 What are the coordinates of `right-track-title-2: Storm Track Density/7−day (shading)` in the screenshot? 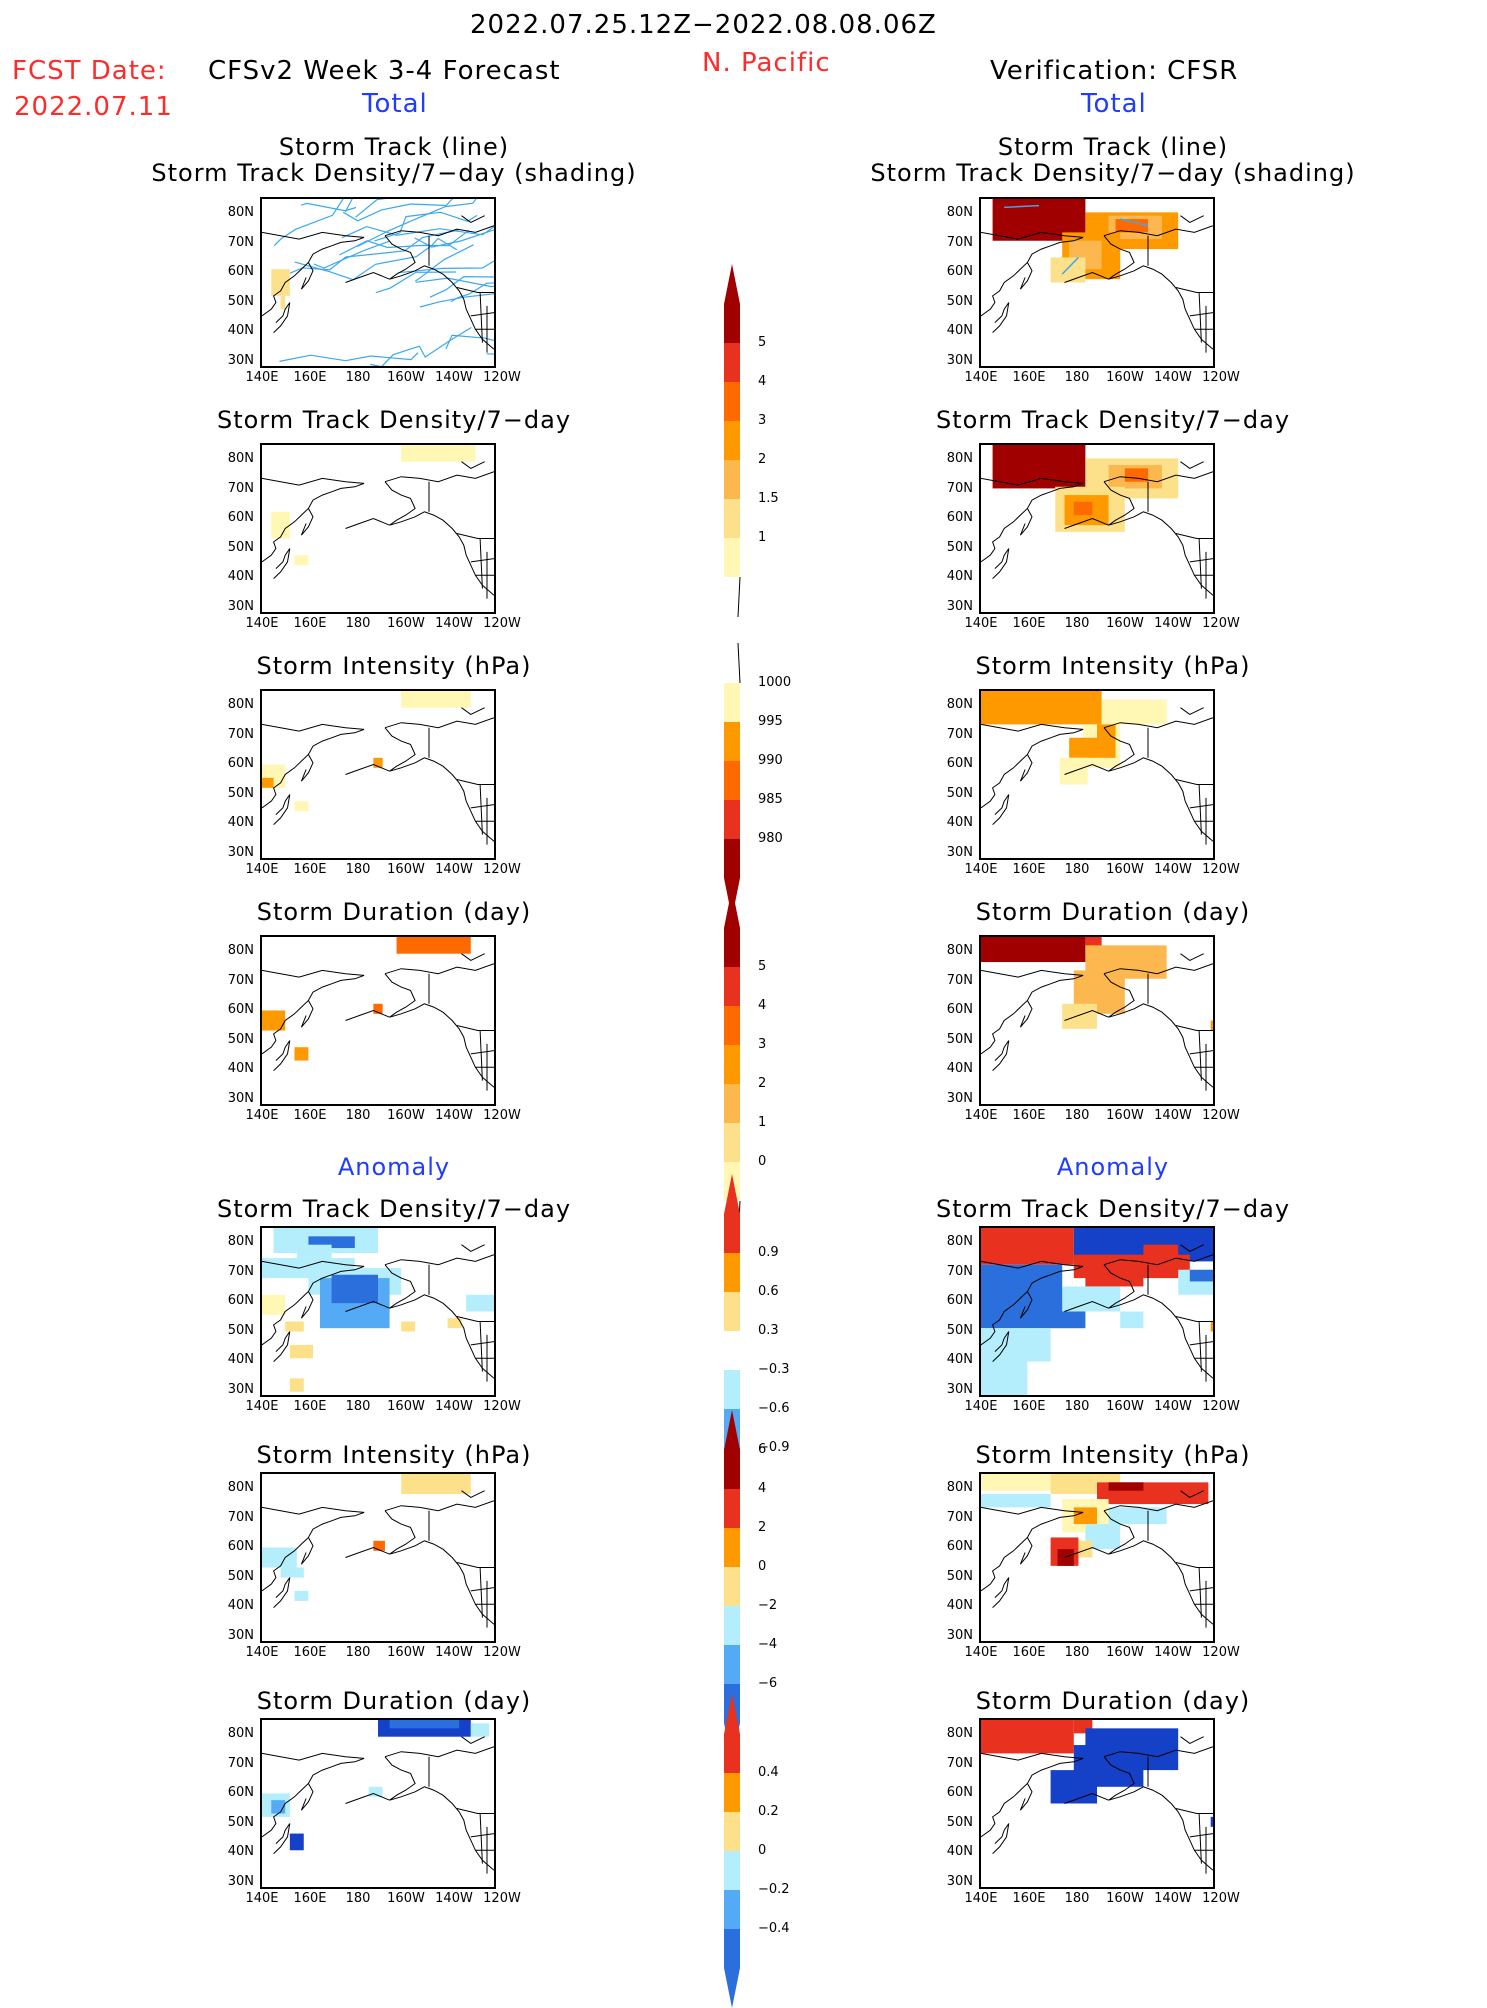 It's located at (1113, 173).